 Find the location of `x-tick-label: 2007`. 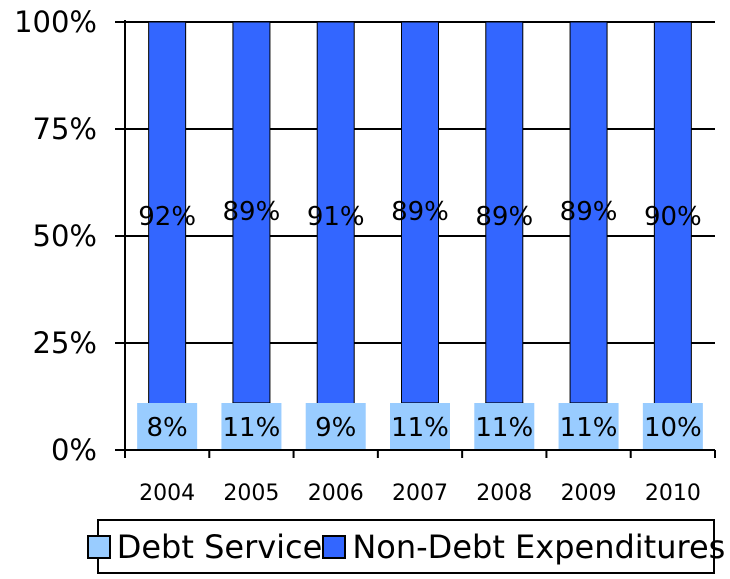

x-tick-label: 2007 is located at coordinates (420, 493).